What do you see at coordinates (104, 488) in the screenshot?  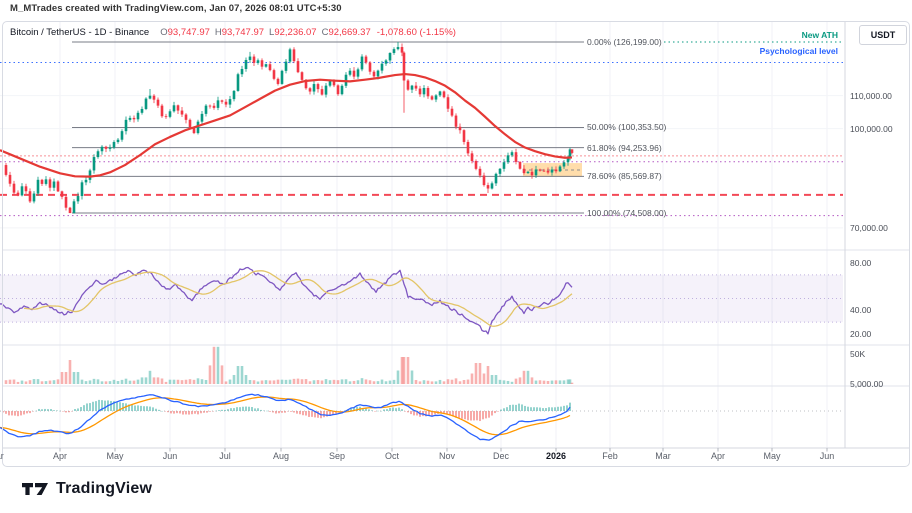 I see `tradingview-logo-text: TradingView` at bounding box center [104, 488].